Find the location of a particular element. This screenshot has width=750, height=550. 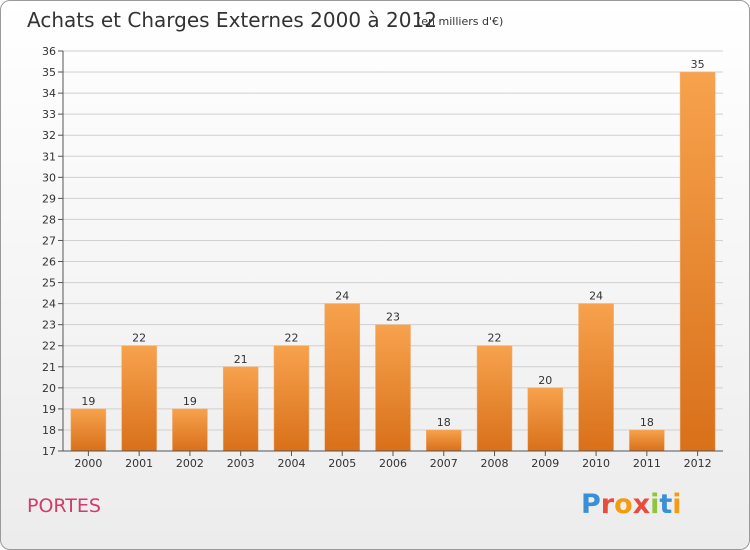

x-tick-label: 2006 is located at coordinates (393, 463).